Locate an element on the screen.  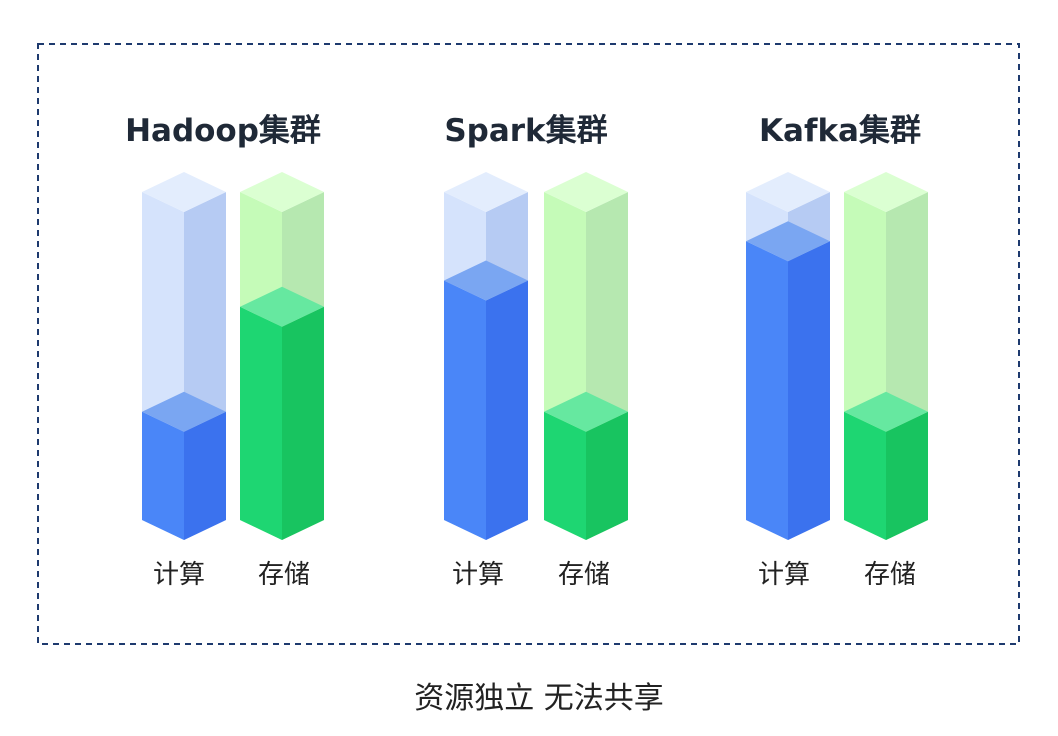
cluster-title: Spark集群 is located at coordinates (525, 131).